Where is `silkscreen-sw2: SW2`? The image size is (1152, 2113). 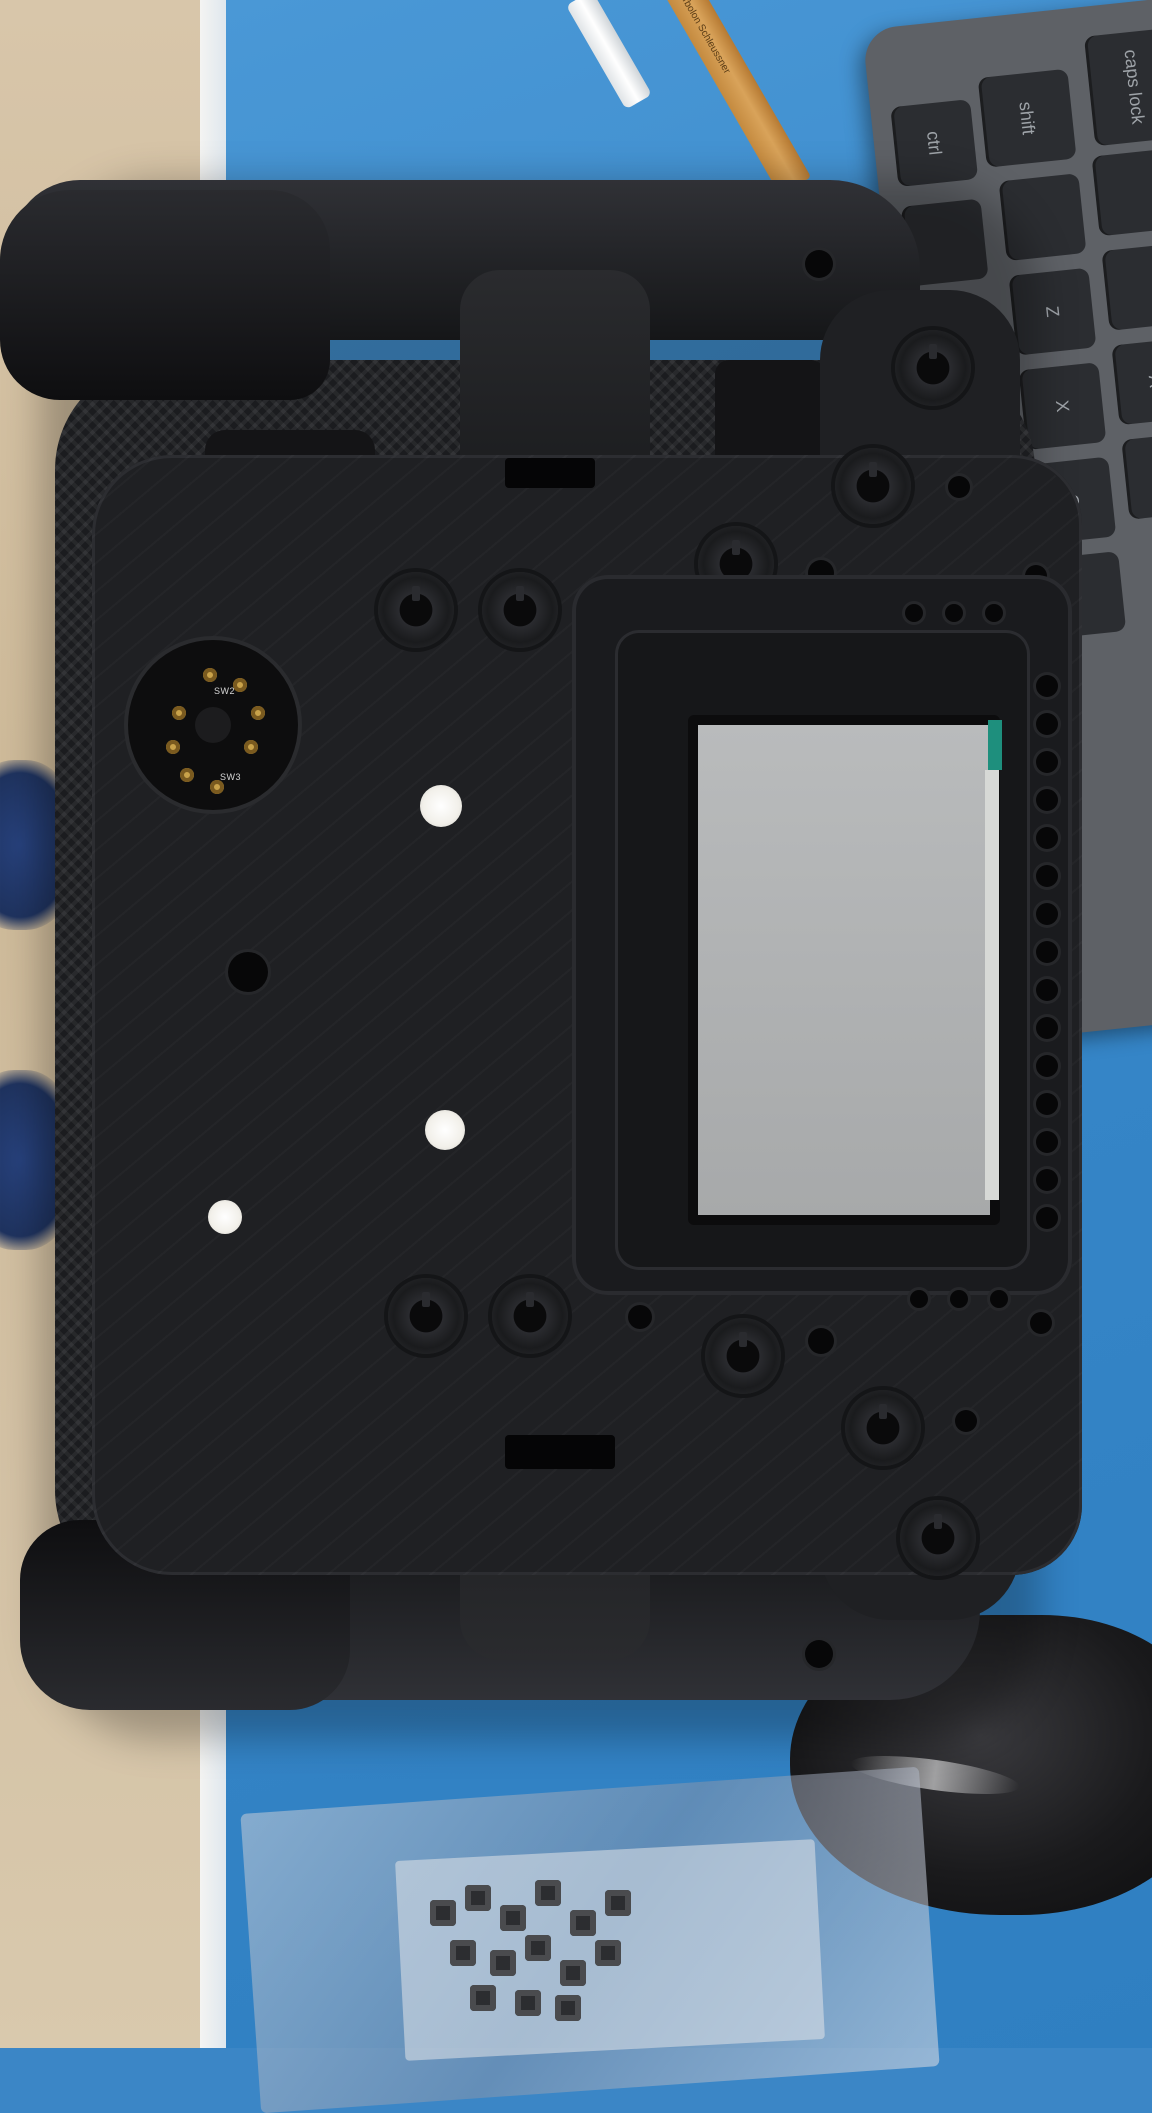
silkscreen-sw2: SW2 is located at coordinates (225, 691).